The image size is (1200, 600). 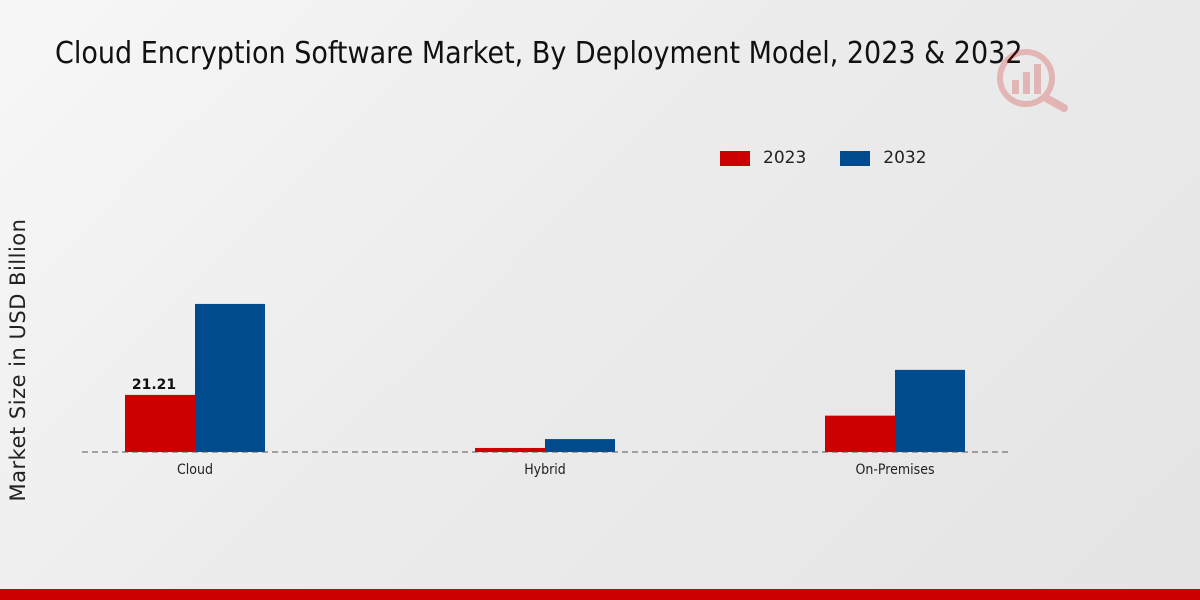 I want to click on bar-2023-on-premises, so click(x=860, y=433).